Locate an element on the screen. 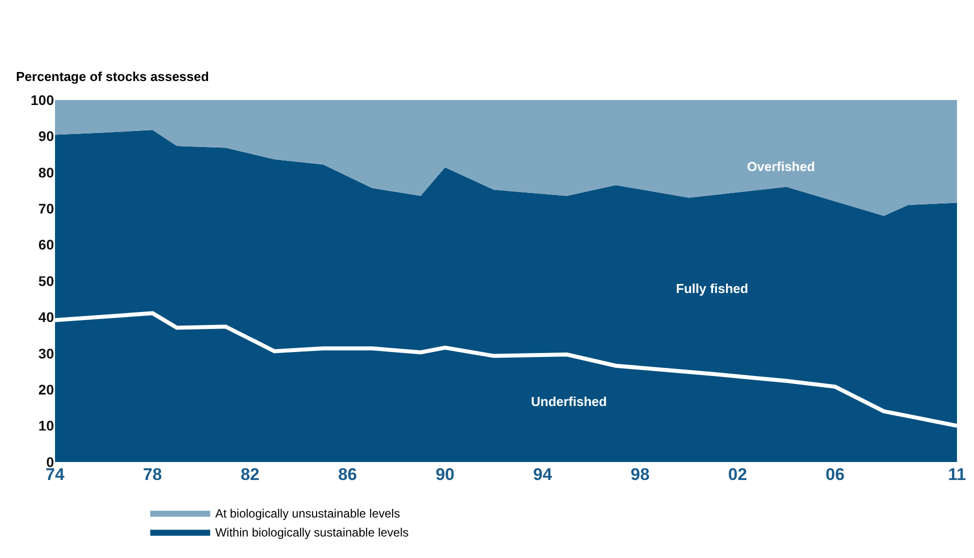  x-tick-label: 94 is located at coordinates (543, 474).